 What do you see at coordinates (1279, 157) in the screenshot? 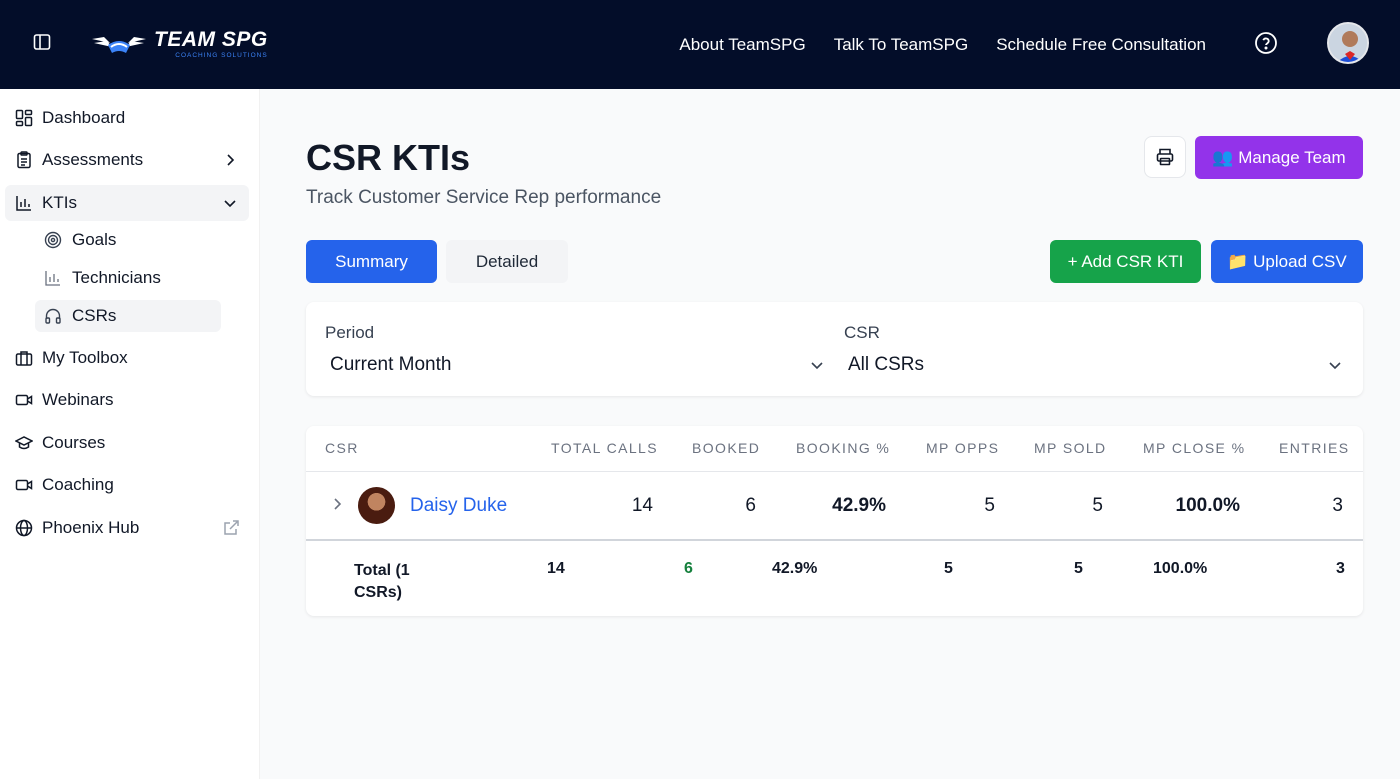
I see `manage-team-button: 👥 Manage Team` at bounding box center [1279, 157].